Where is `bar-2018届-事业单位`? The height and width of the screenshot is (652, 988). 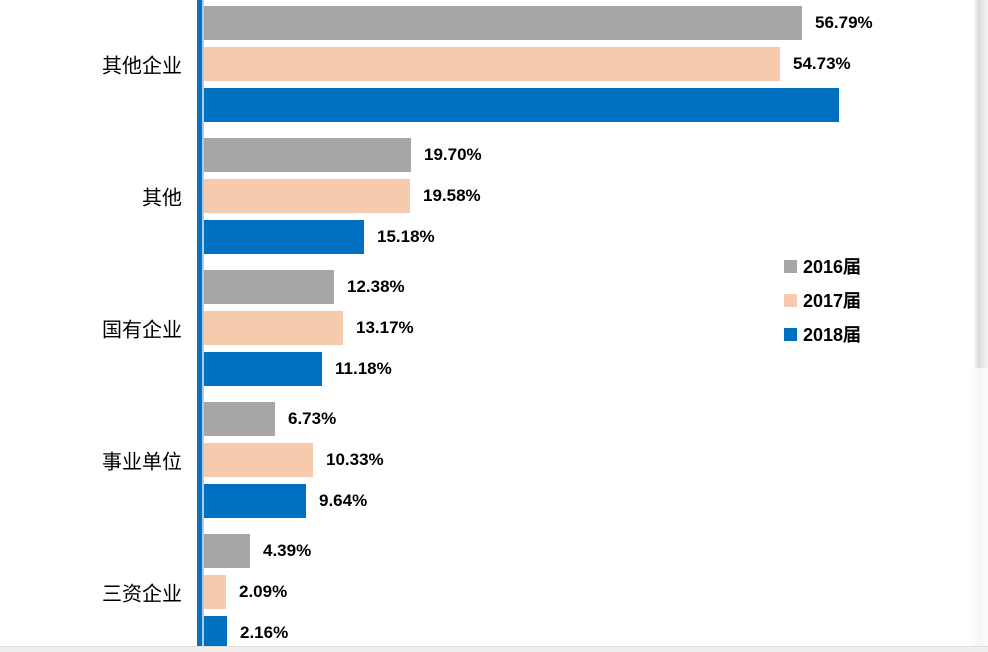 bar-2018届-事业单位 is located at coordinates (255, 501).